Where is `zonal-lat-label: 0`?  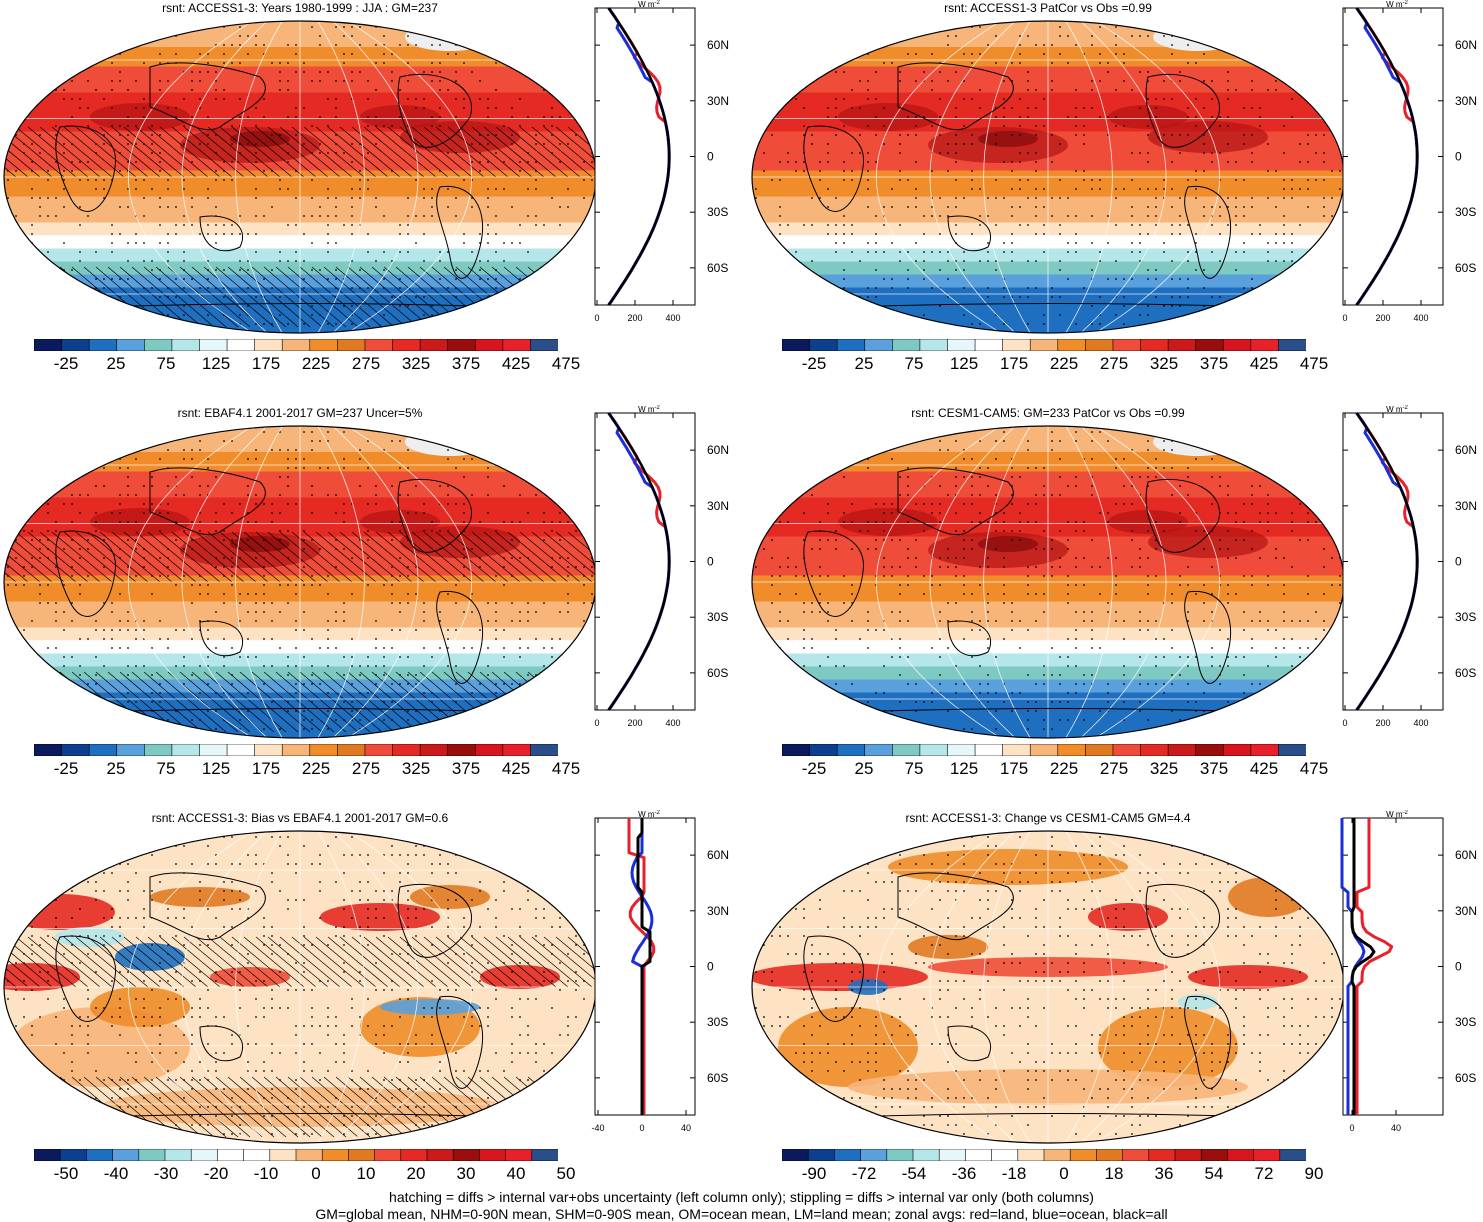
zonal-lat-label: 0 is located at coordinates (710, 967).